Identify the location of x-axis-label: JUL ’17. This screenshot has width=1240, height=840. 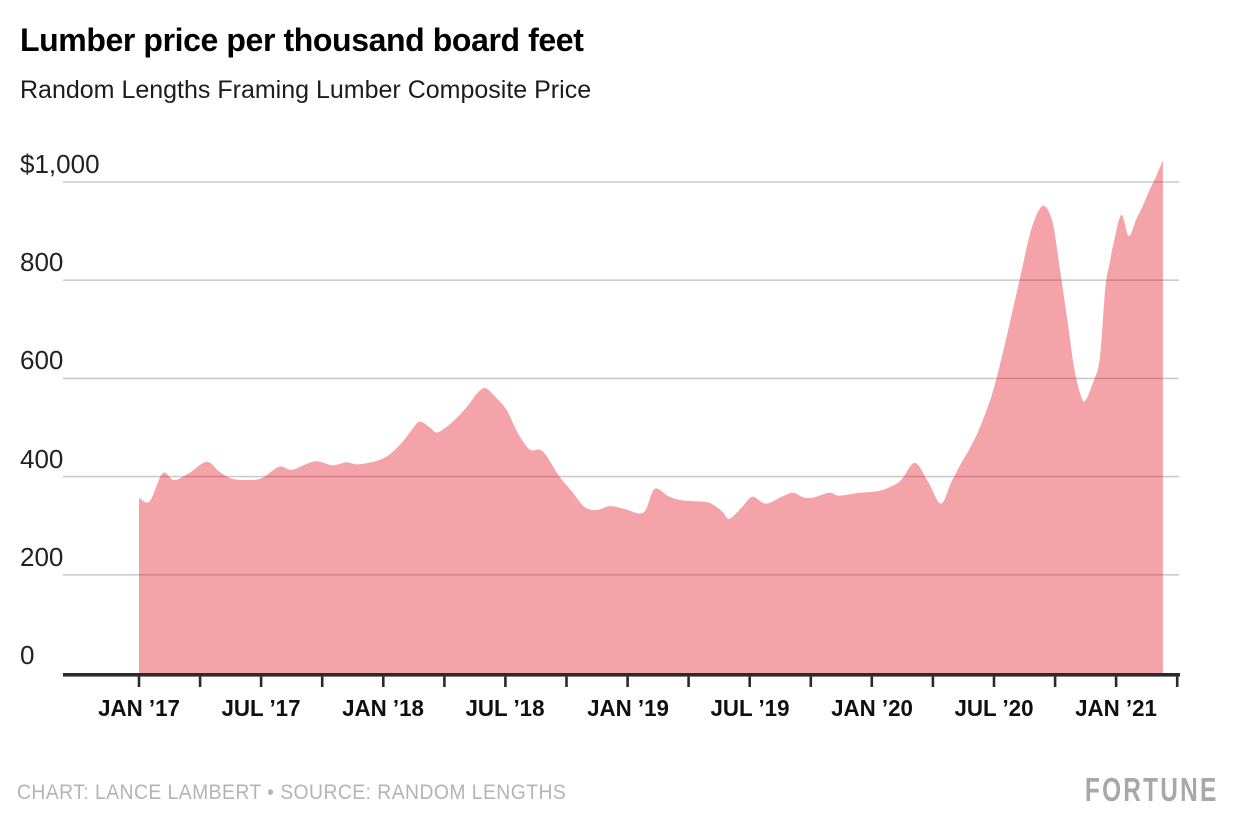
(261, 708).